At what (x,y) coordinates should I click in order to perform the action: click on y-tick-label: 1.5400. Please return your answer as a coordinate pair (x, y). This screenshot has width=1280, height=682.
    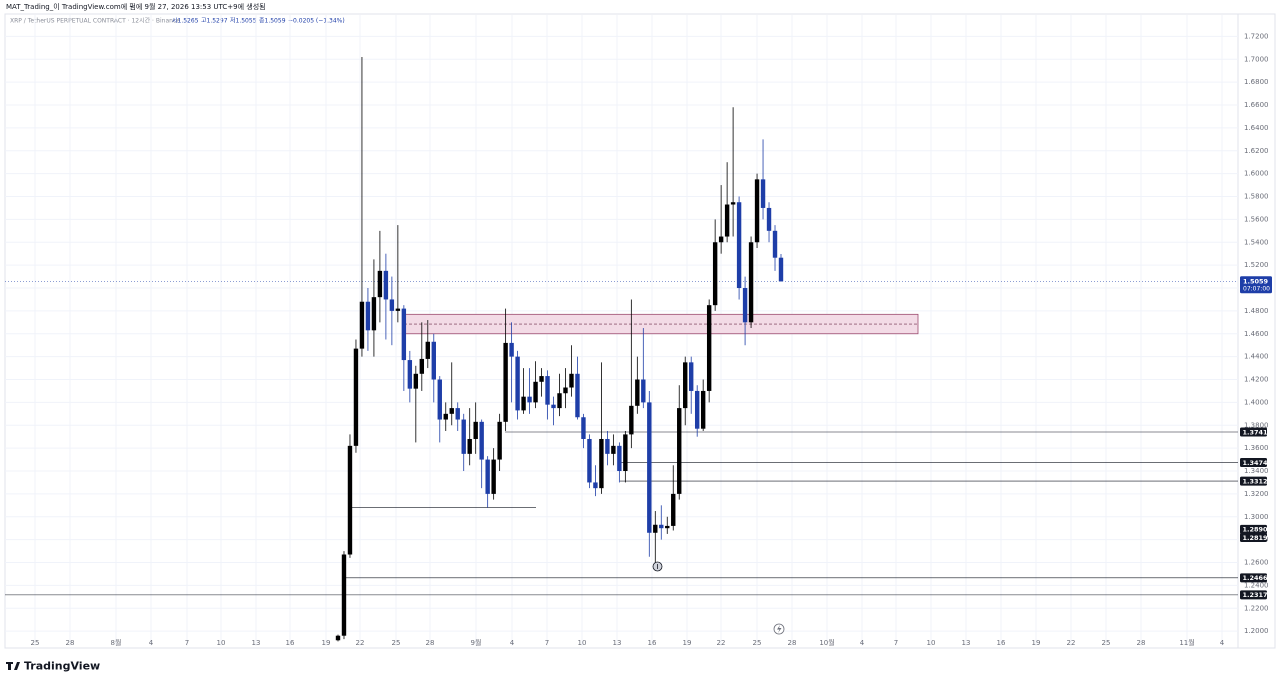
    Looking at the image, I should click on (1256, 242).